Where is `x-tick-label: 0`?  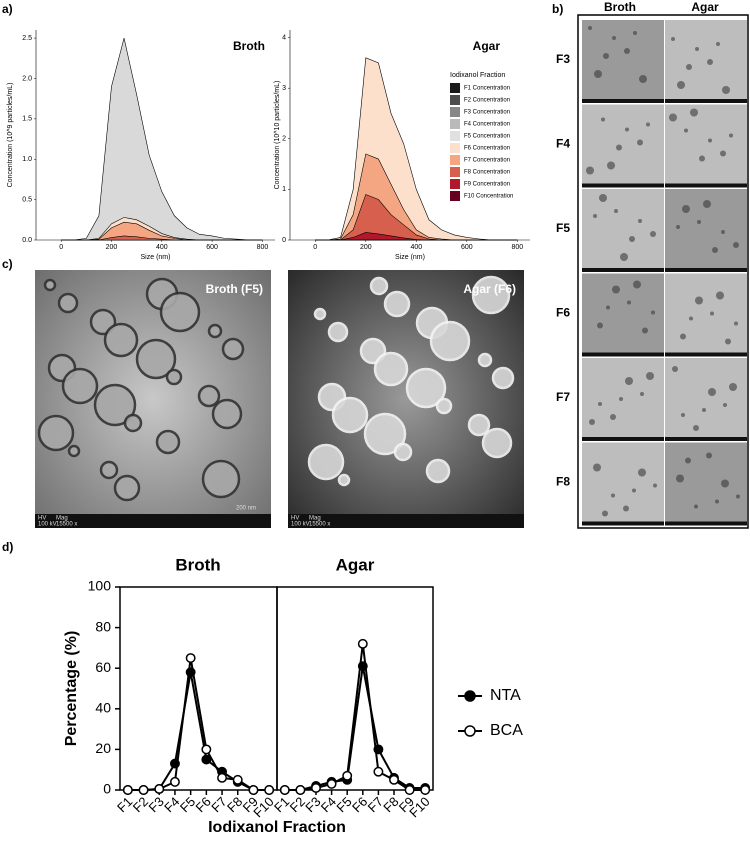
x-tick-label: 0 is located at coordinates (61, 247).